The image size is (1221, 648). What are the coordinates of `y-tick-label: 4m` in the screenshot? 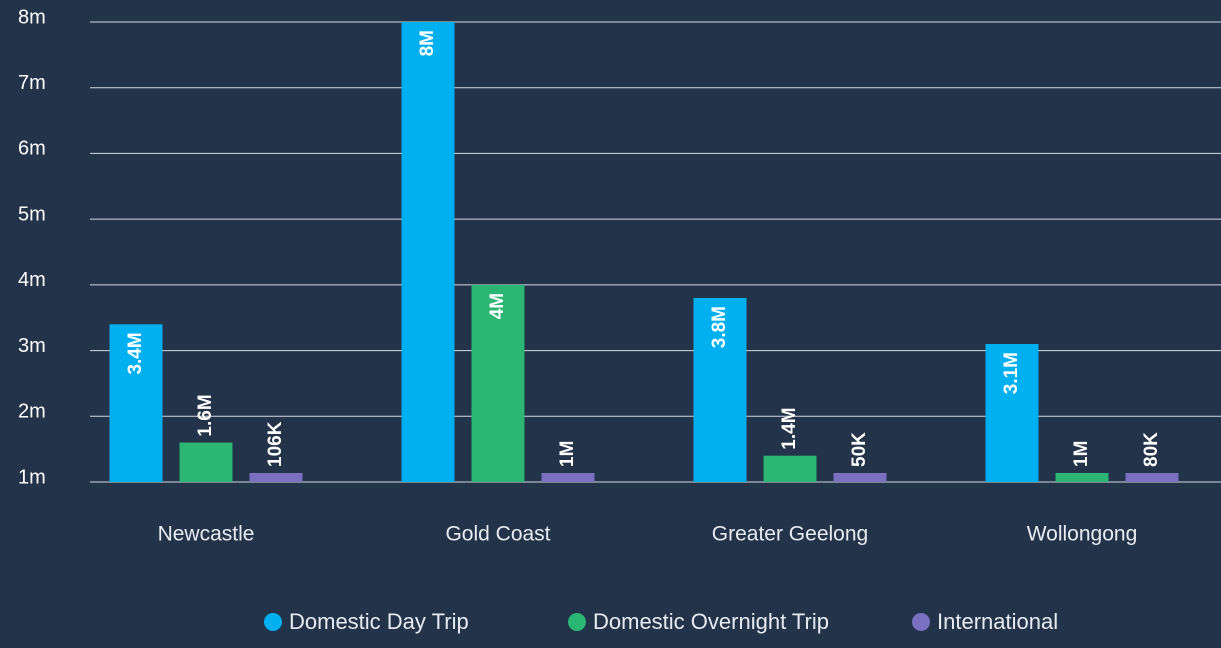 It's located at (32, 280).